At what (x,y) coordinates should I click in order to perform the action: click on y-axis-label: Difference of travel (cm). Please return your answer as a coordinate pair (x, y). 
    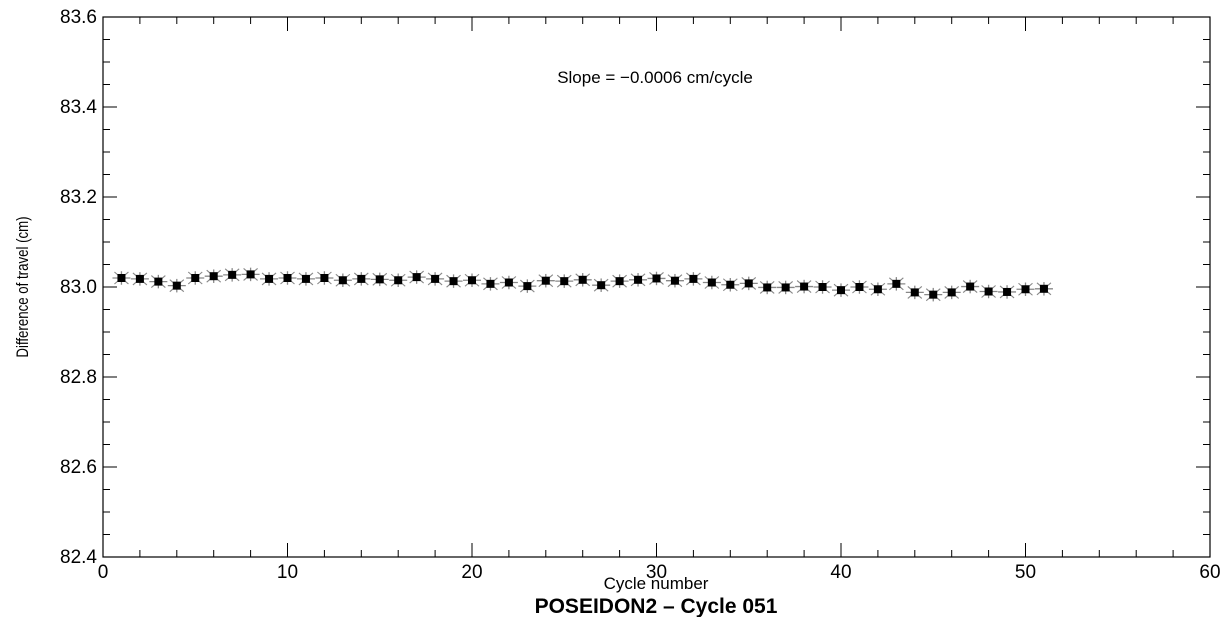
    Looking at the image, I should click on (23, 286).